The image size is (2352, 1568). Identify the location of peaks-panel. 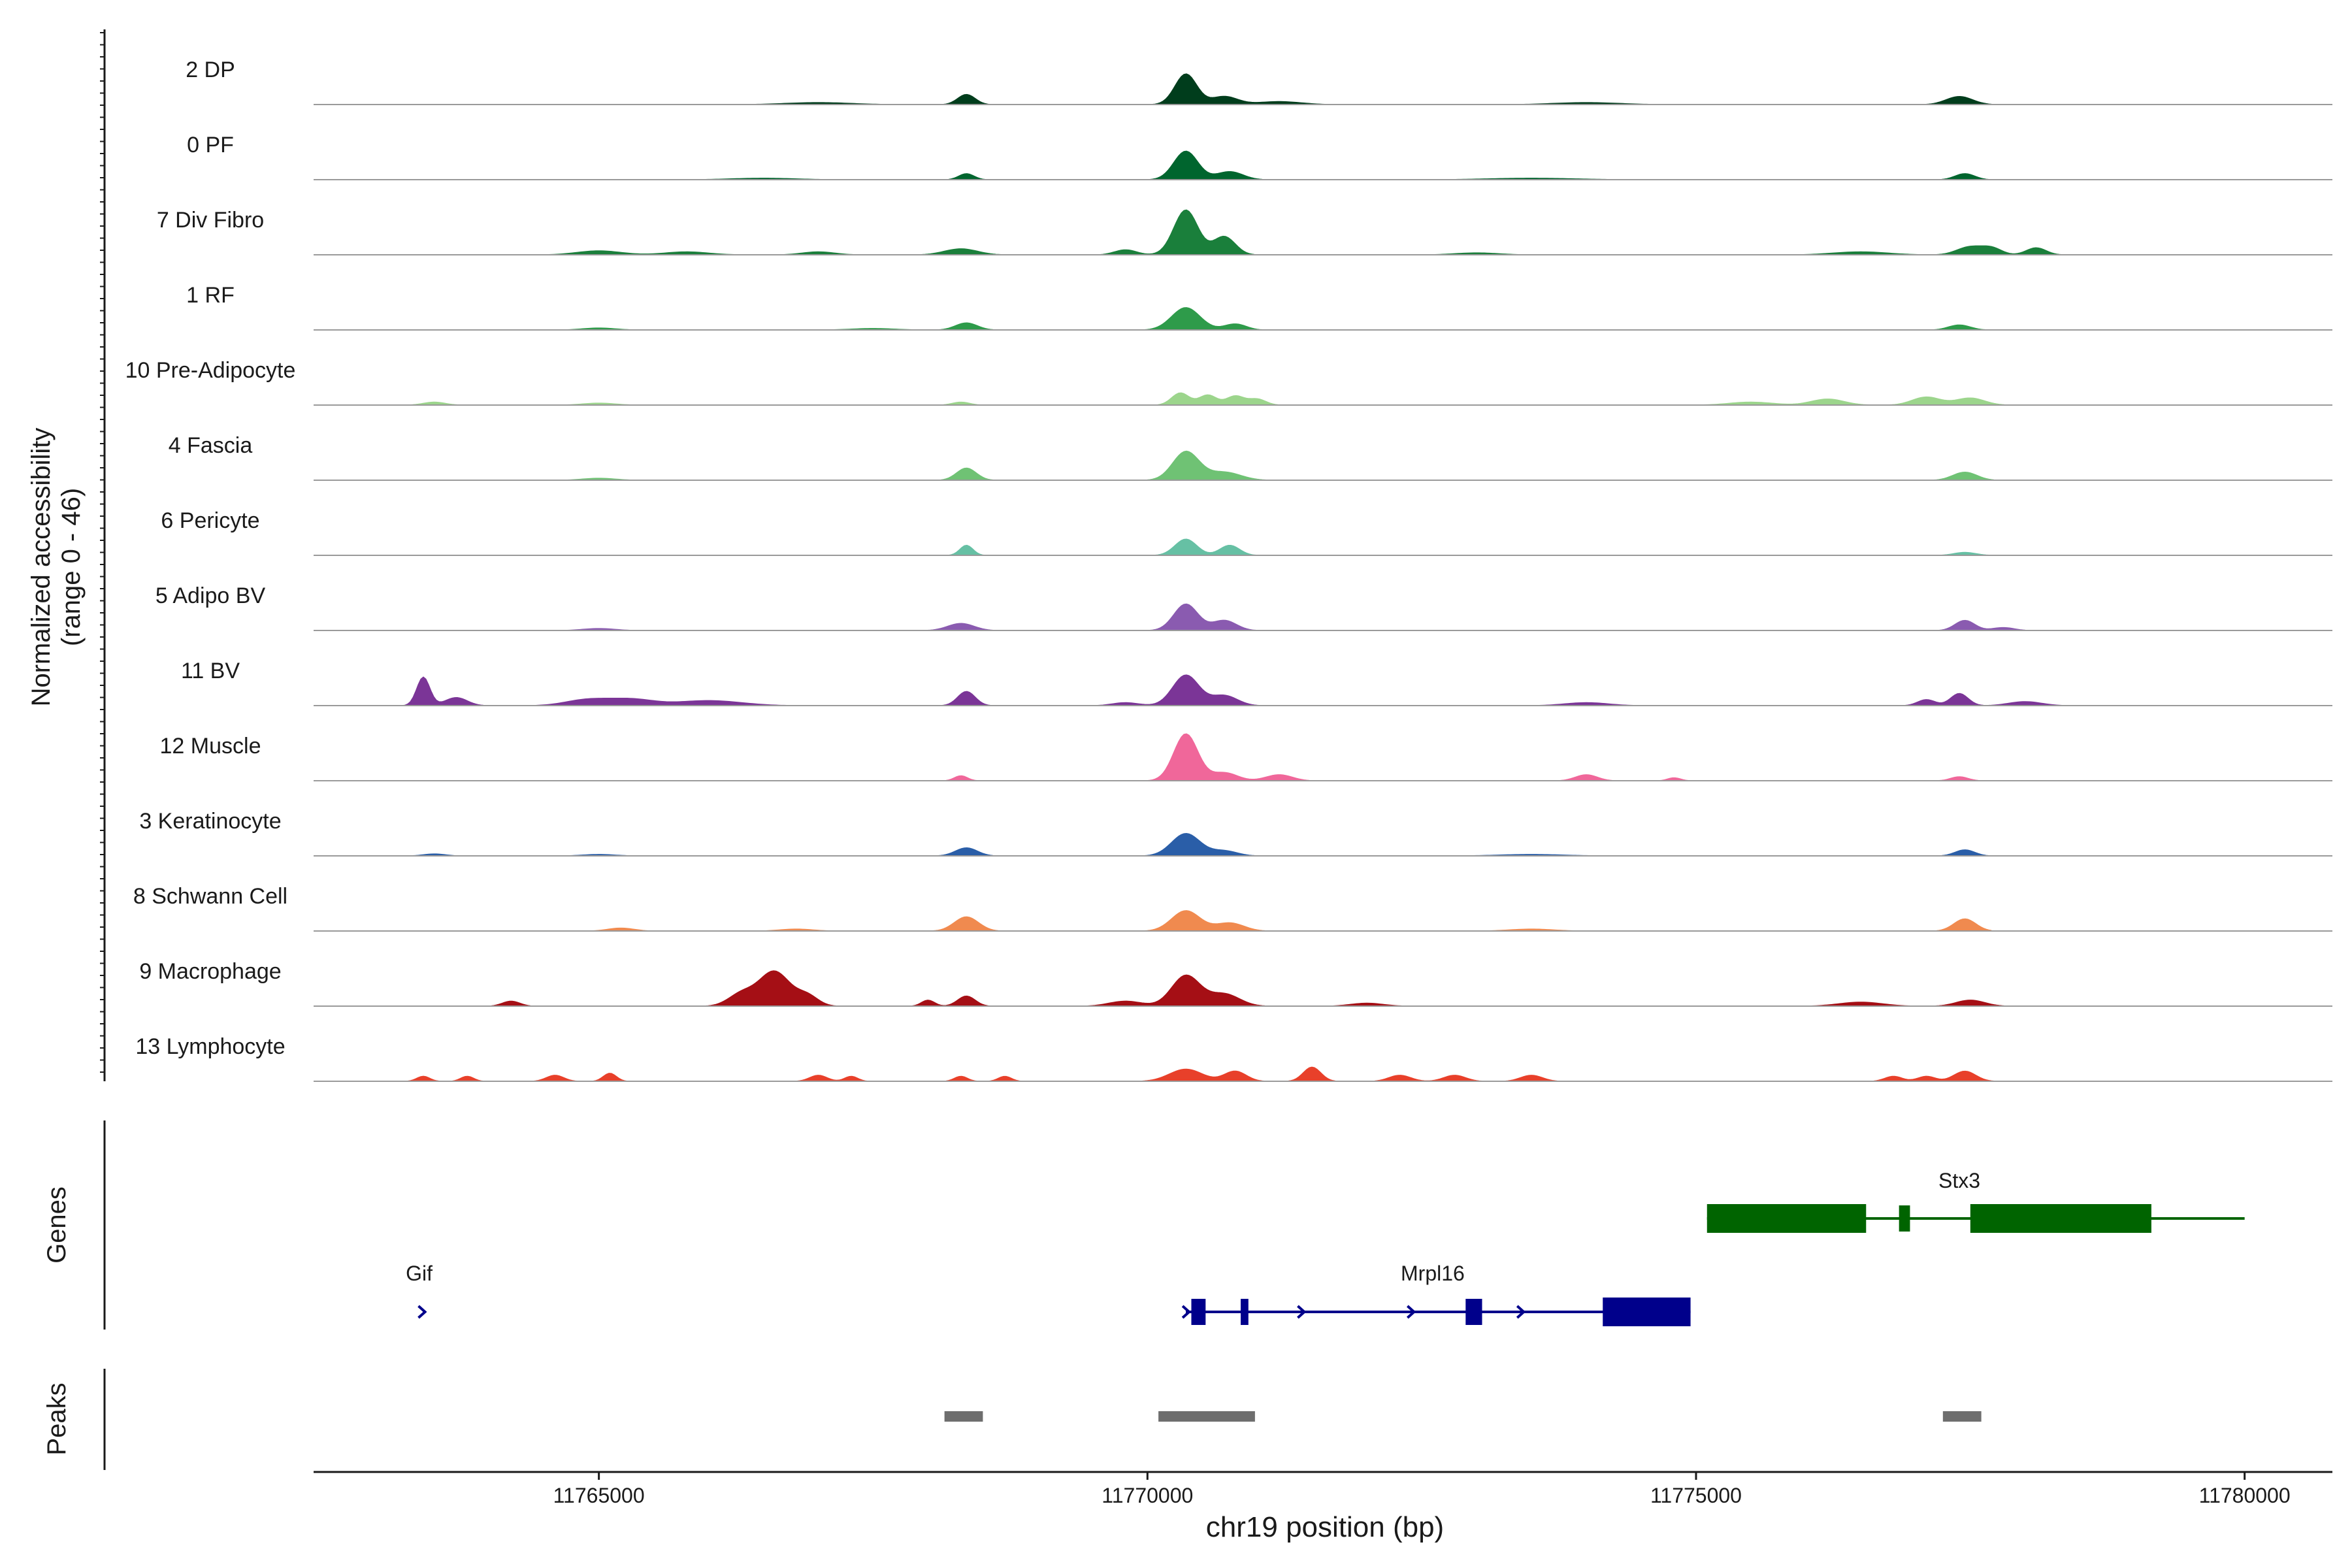
(1463, 1416).